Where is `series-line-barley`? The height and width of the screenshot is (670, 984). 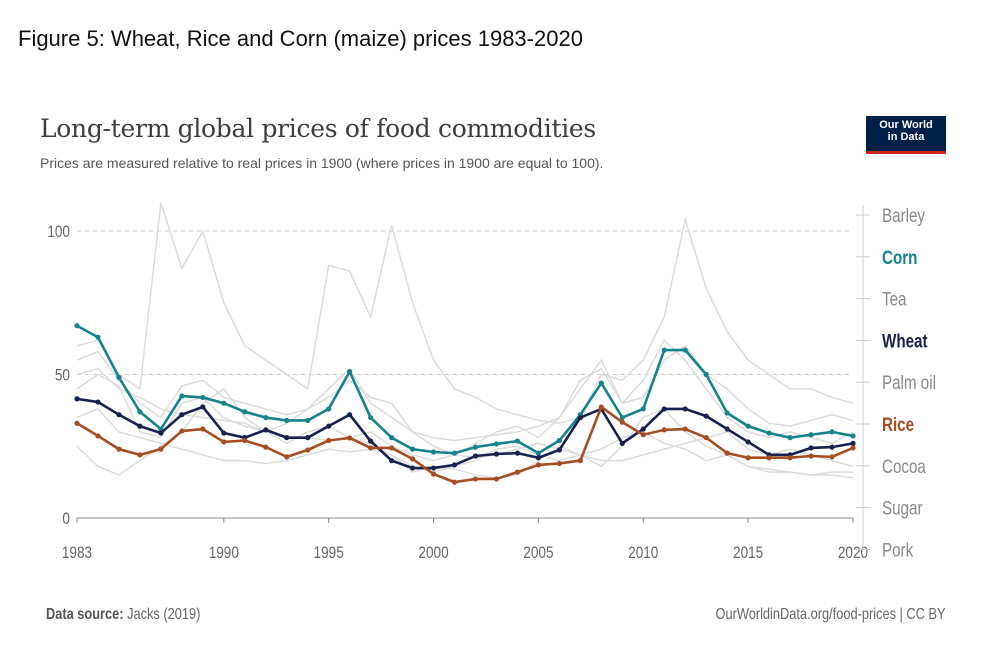 series-line-barley is located at coordinates (465, 393).